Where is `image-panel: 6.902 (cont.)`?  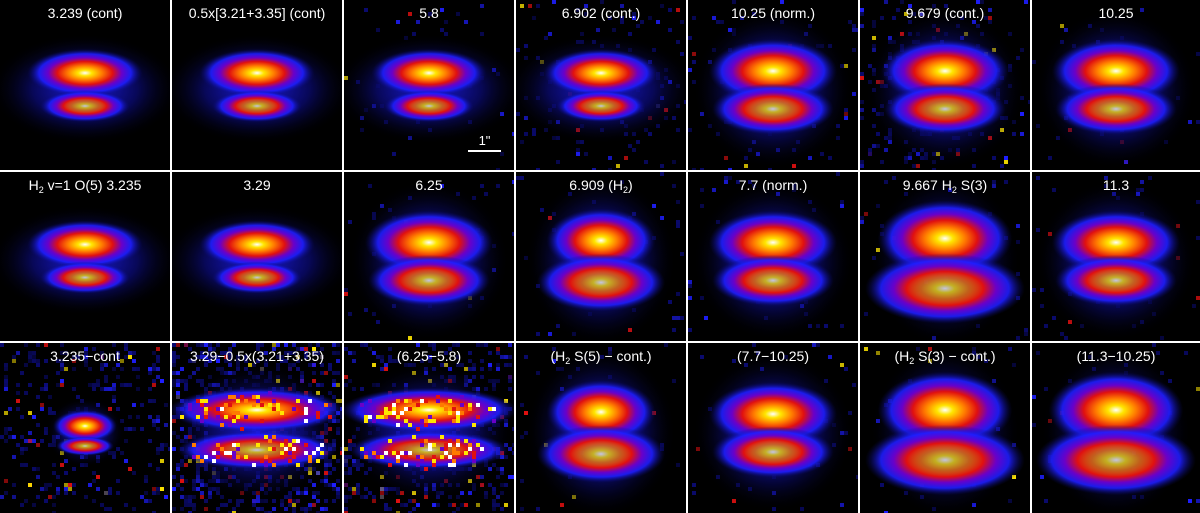
image-panel: 6.902 (cont.) is located at coordinates (601, 85).